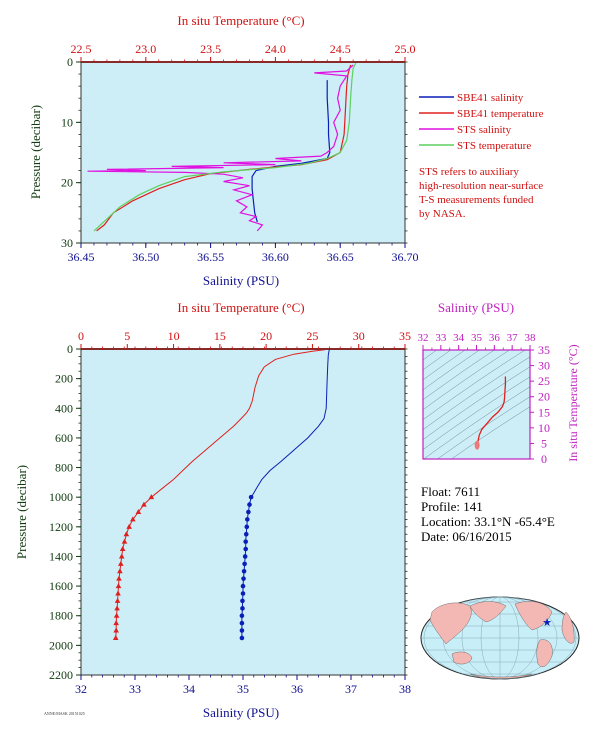 This screenshot has height=736, width=601. What do you see at coordinates (340, 49) in the screenshot?
I see `tick-label-top: 24.5` at bounding box center [340, 49].